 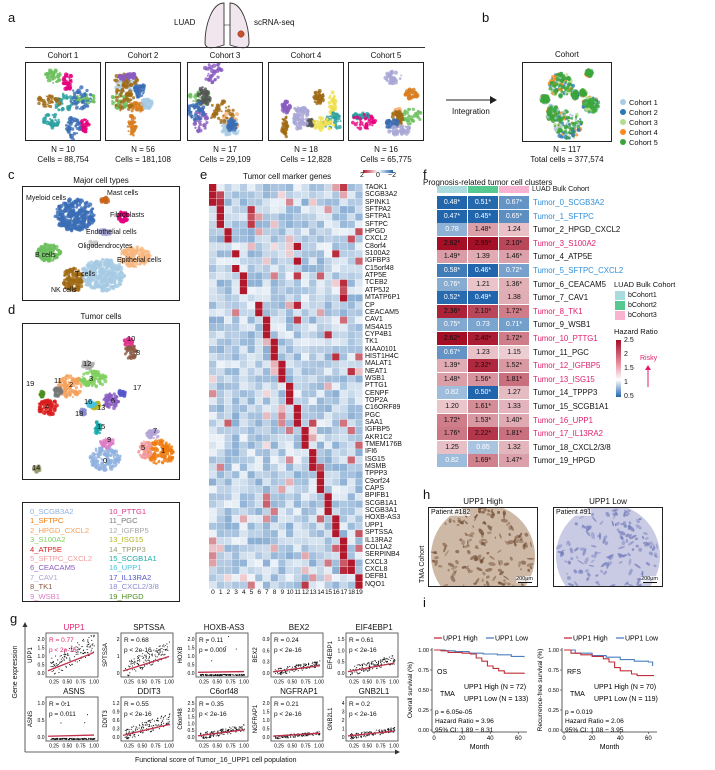 I want to click on km-x-tick: 0, so click(x=564, y=739).